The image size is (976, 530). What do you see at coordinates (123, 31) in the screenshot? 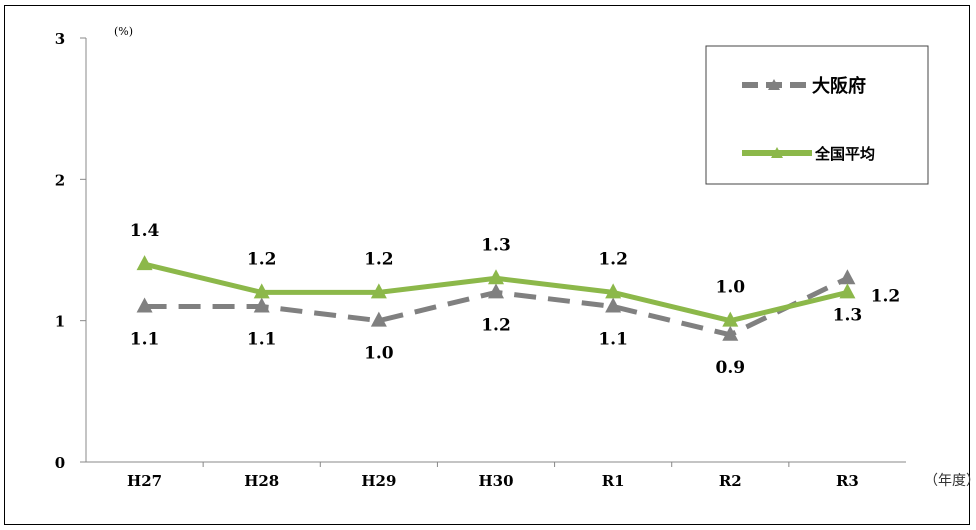
I see `y-axis-unit: (%)` at bounding box center [123, 31].